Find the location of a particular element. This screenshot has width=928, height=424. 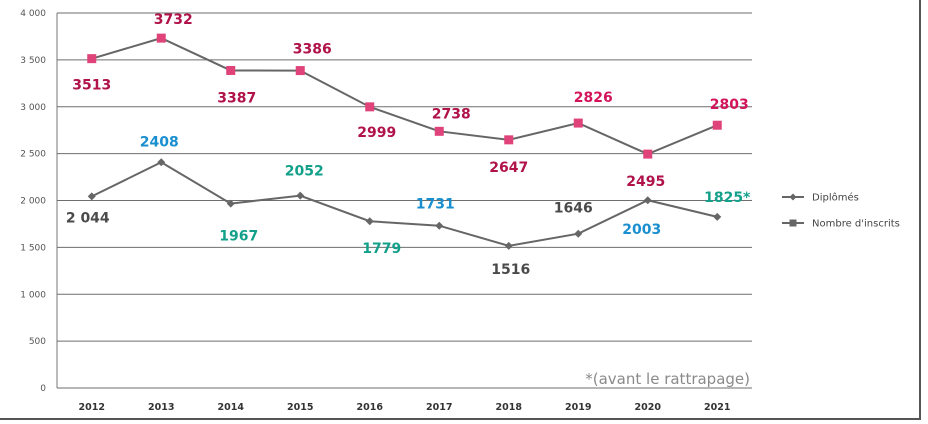

inscrits-data-label: 2803 is located at coordinates (729, 105).